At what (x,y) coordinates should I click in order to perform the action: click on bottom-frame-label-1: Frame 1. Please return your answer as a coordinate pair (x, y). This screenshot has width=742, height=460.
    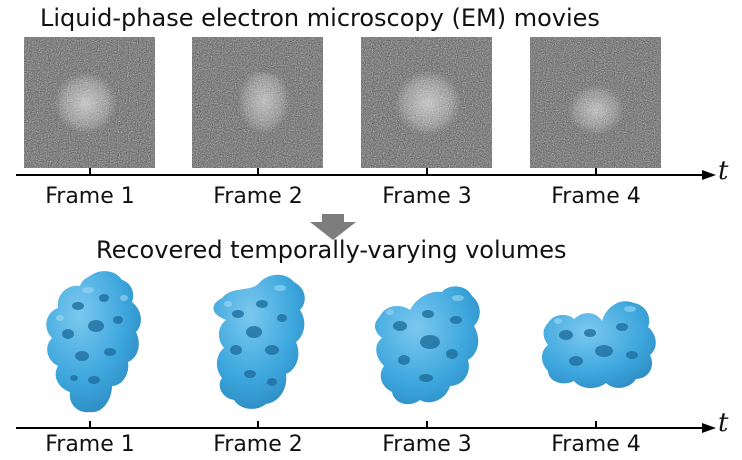
    Looking at the image, I should click on (90, 444).